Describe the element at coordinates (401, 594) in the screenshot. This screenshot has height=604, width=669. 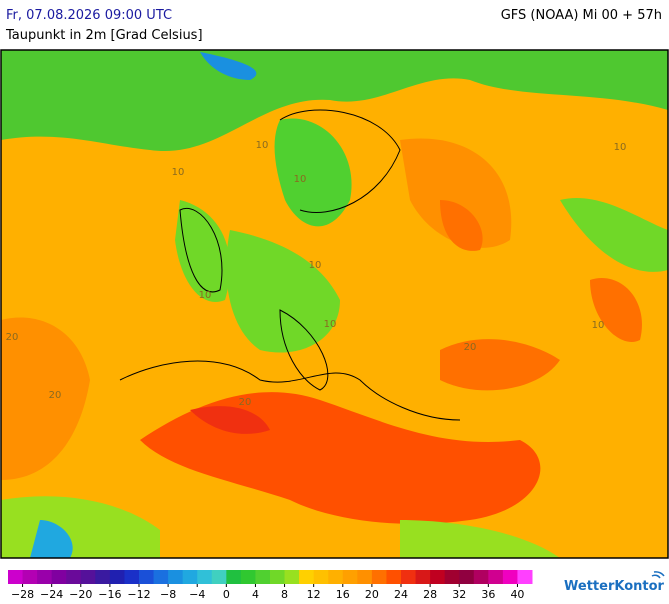
I see `colorbar-tick-label: 24` at that location.